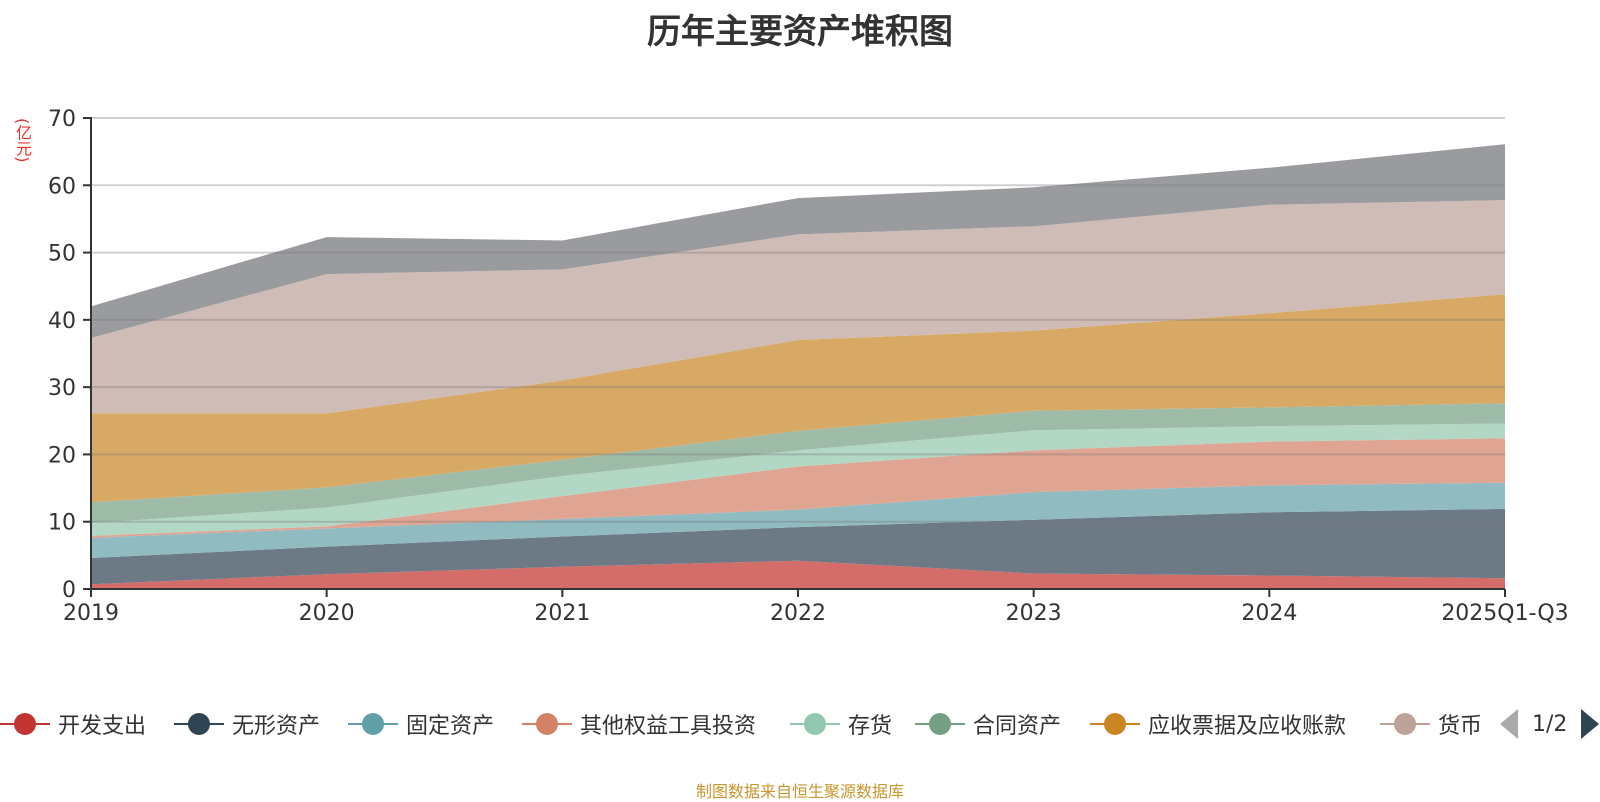 The height and width of the screenshot is (802, 1600). I want to click on legend-label: 开发支出, so click(102, 726).